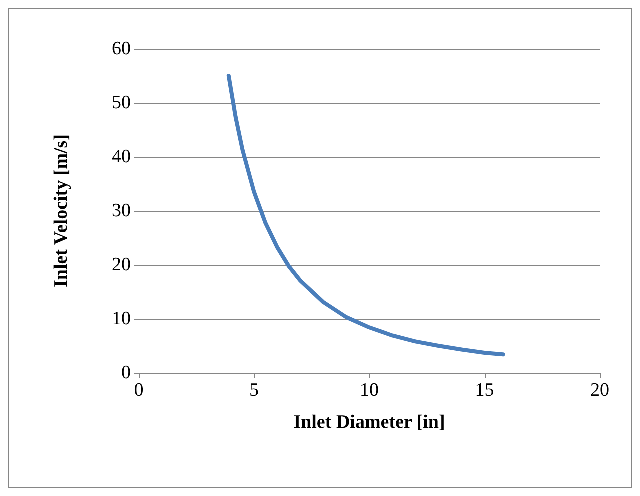 The width and height of the screenshot is (640, 496). What do you see at coordinates (484, 390) in the screenshot?
I see `x-tick-label: 15` at bounding box center [484, 390].